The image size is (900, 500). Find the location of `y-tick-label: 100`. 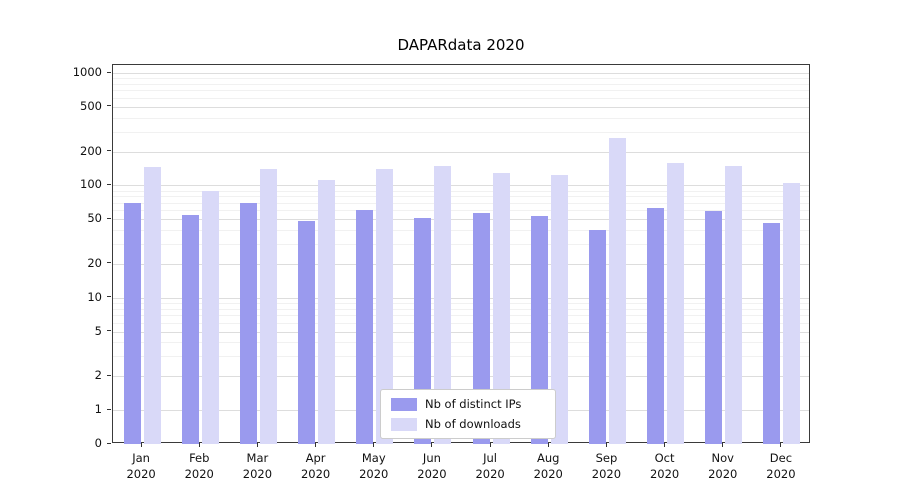

y-tick-label: 100 is located at coordinates (91, 184).